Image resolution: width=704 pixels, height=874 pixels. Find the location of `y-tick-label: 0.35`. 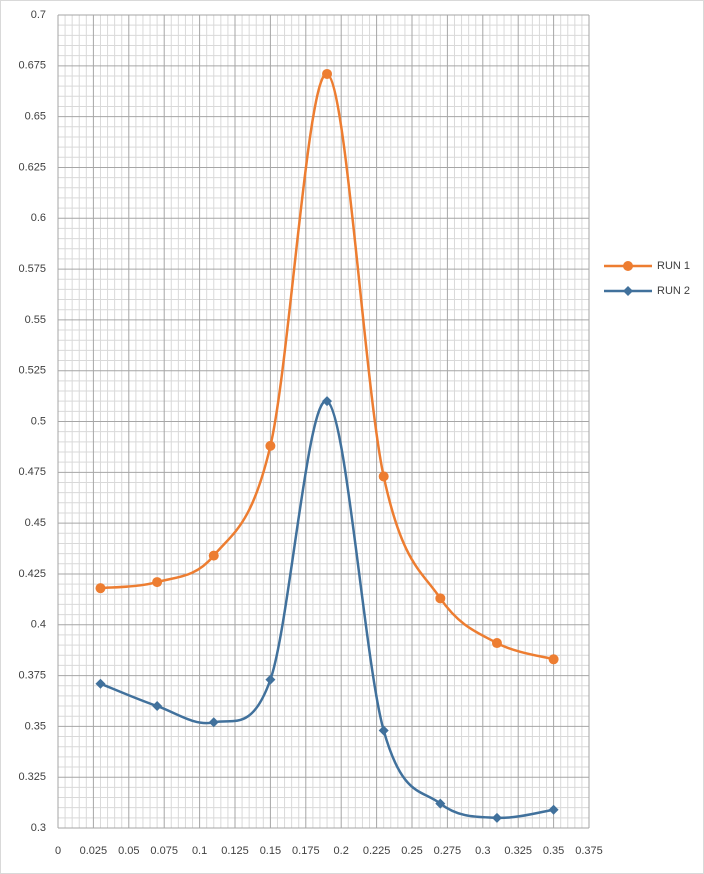

y-tick-label: 0.35 is located at coordinates (35, 726).